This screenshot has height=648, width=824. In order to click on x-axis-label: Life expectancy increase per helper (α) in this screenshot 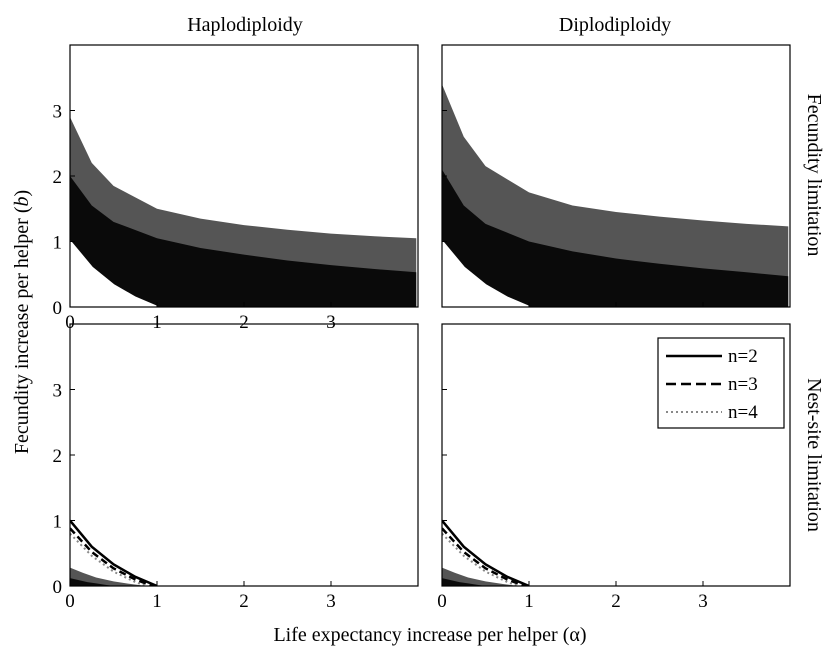, I will do `click(429, 635)`.